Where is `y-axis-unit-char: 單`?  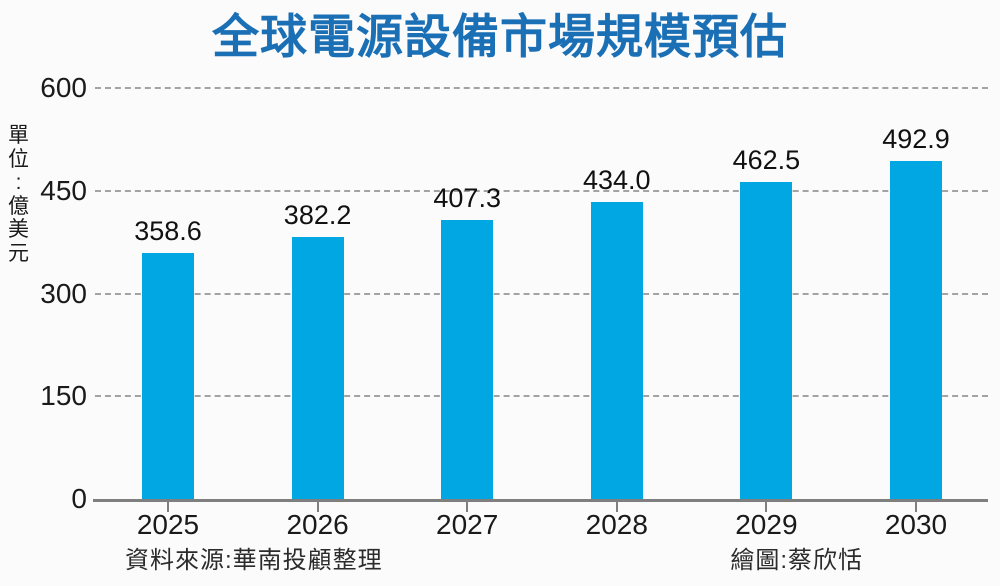 y-axis-unit-char: 單 is located at coordinates (18, 135).